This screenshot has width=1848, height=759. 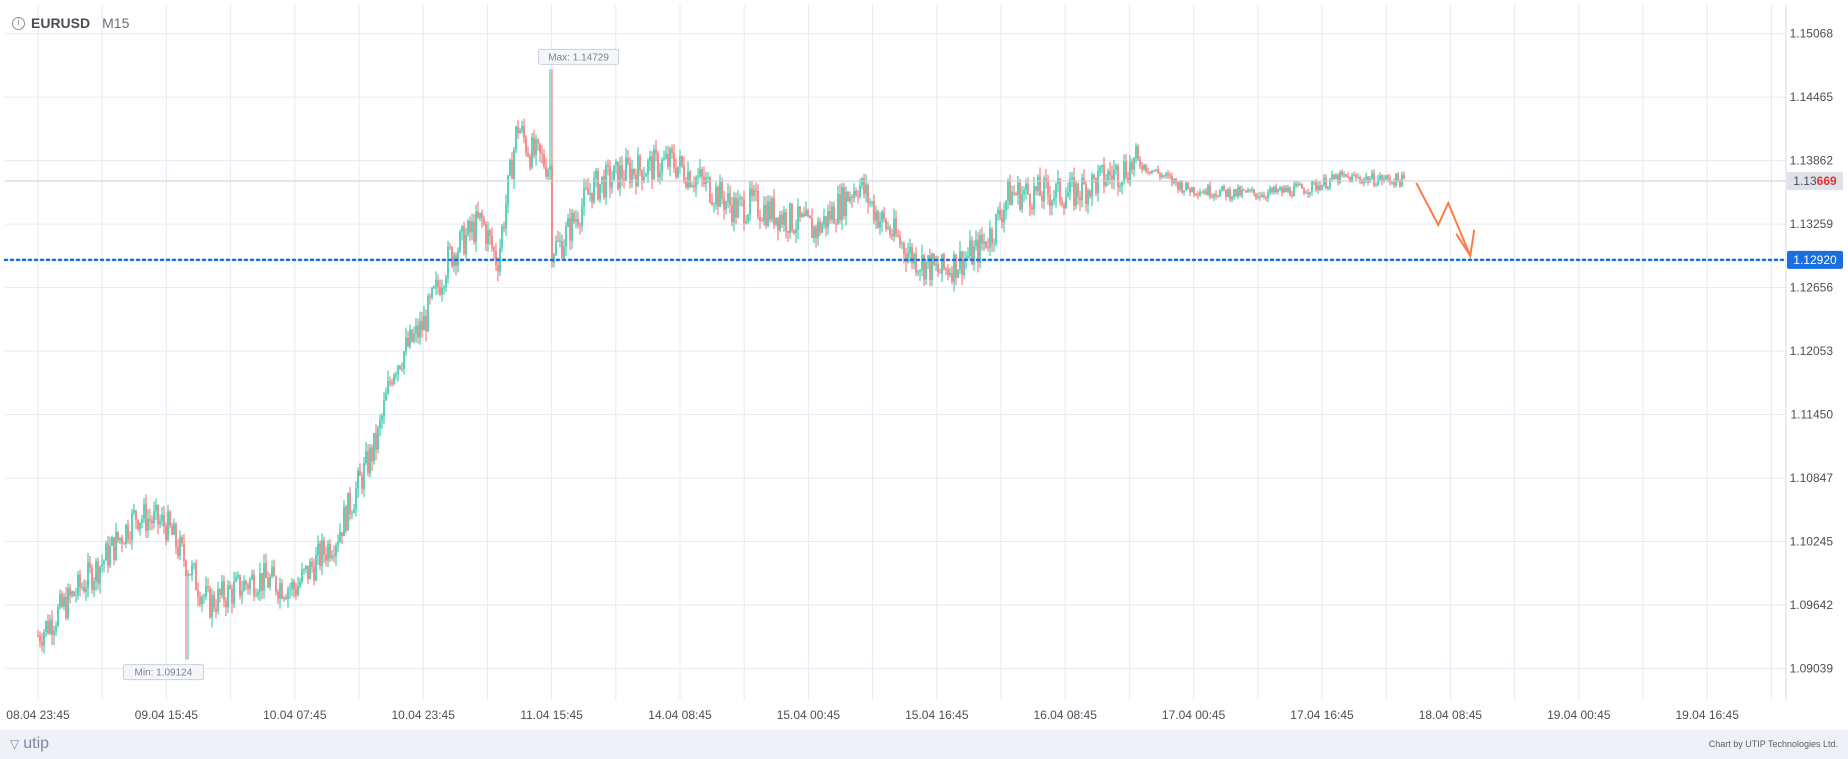 I want to click on info-icon: i, so click(x=18, y=23).